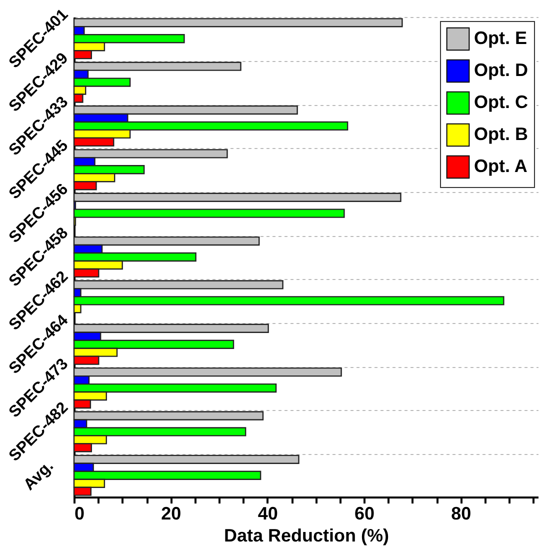 This screenshot has width=558, height=550. Describe the element at coordinates (461, 514) in the screenshot. I see `x-tick-label: 80` at that location.